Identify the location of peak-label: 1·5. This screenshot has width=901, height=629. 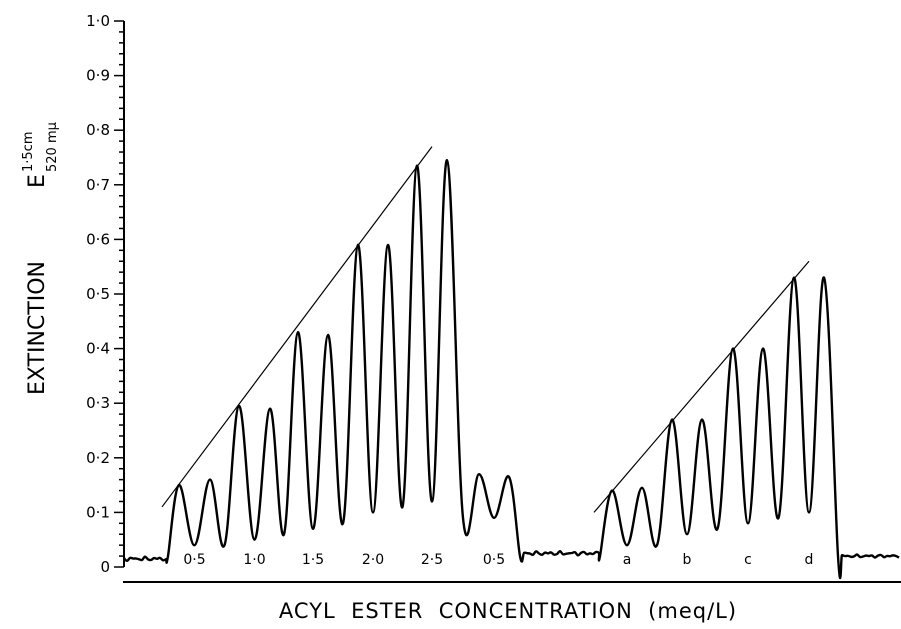
(313, 560).